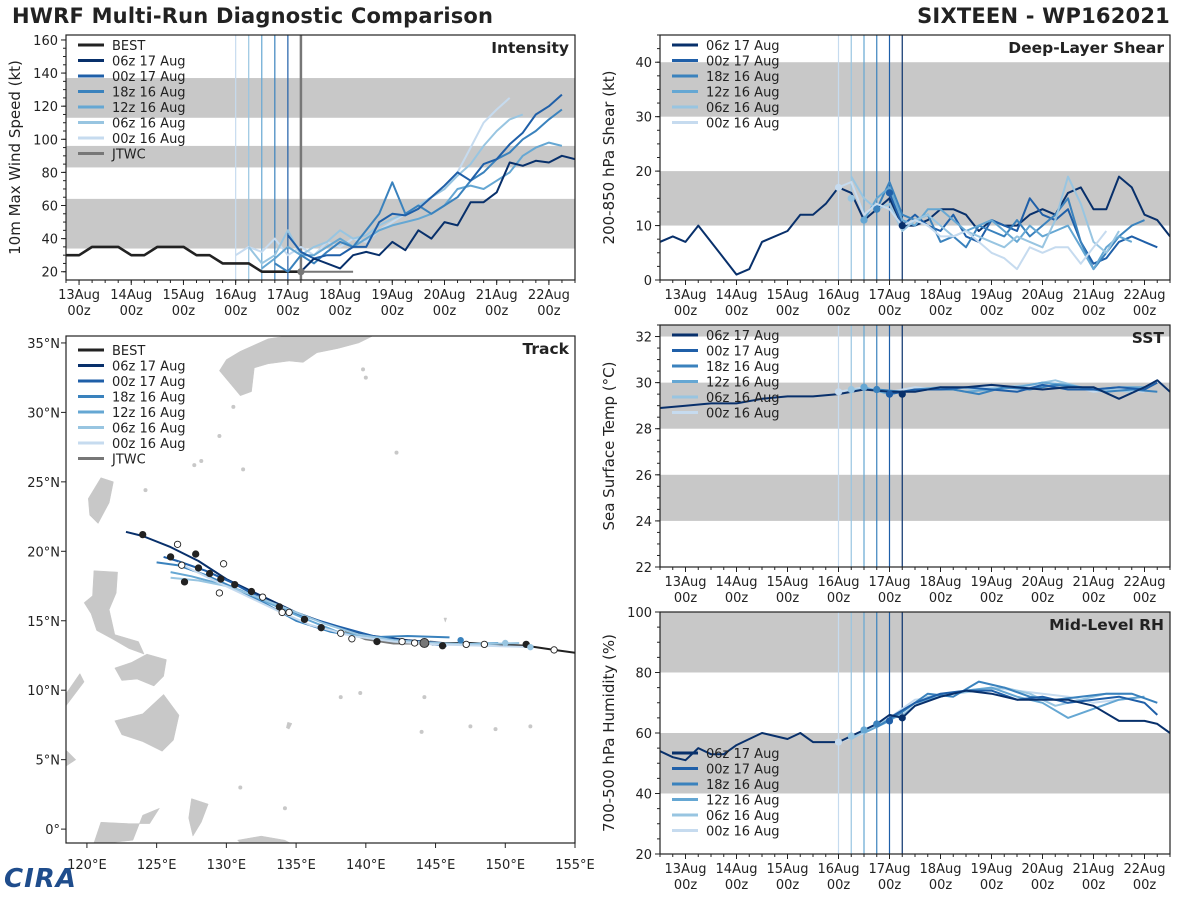  I want to click on x-tick-day-label: 21Aug, so click(1094, 295).